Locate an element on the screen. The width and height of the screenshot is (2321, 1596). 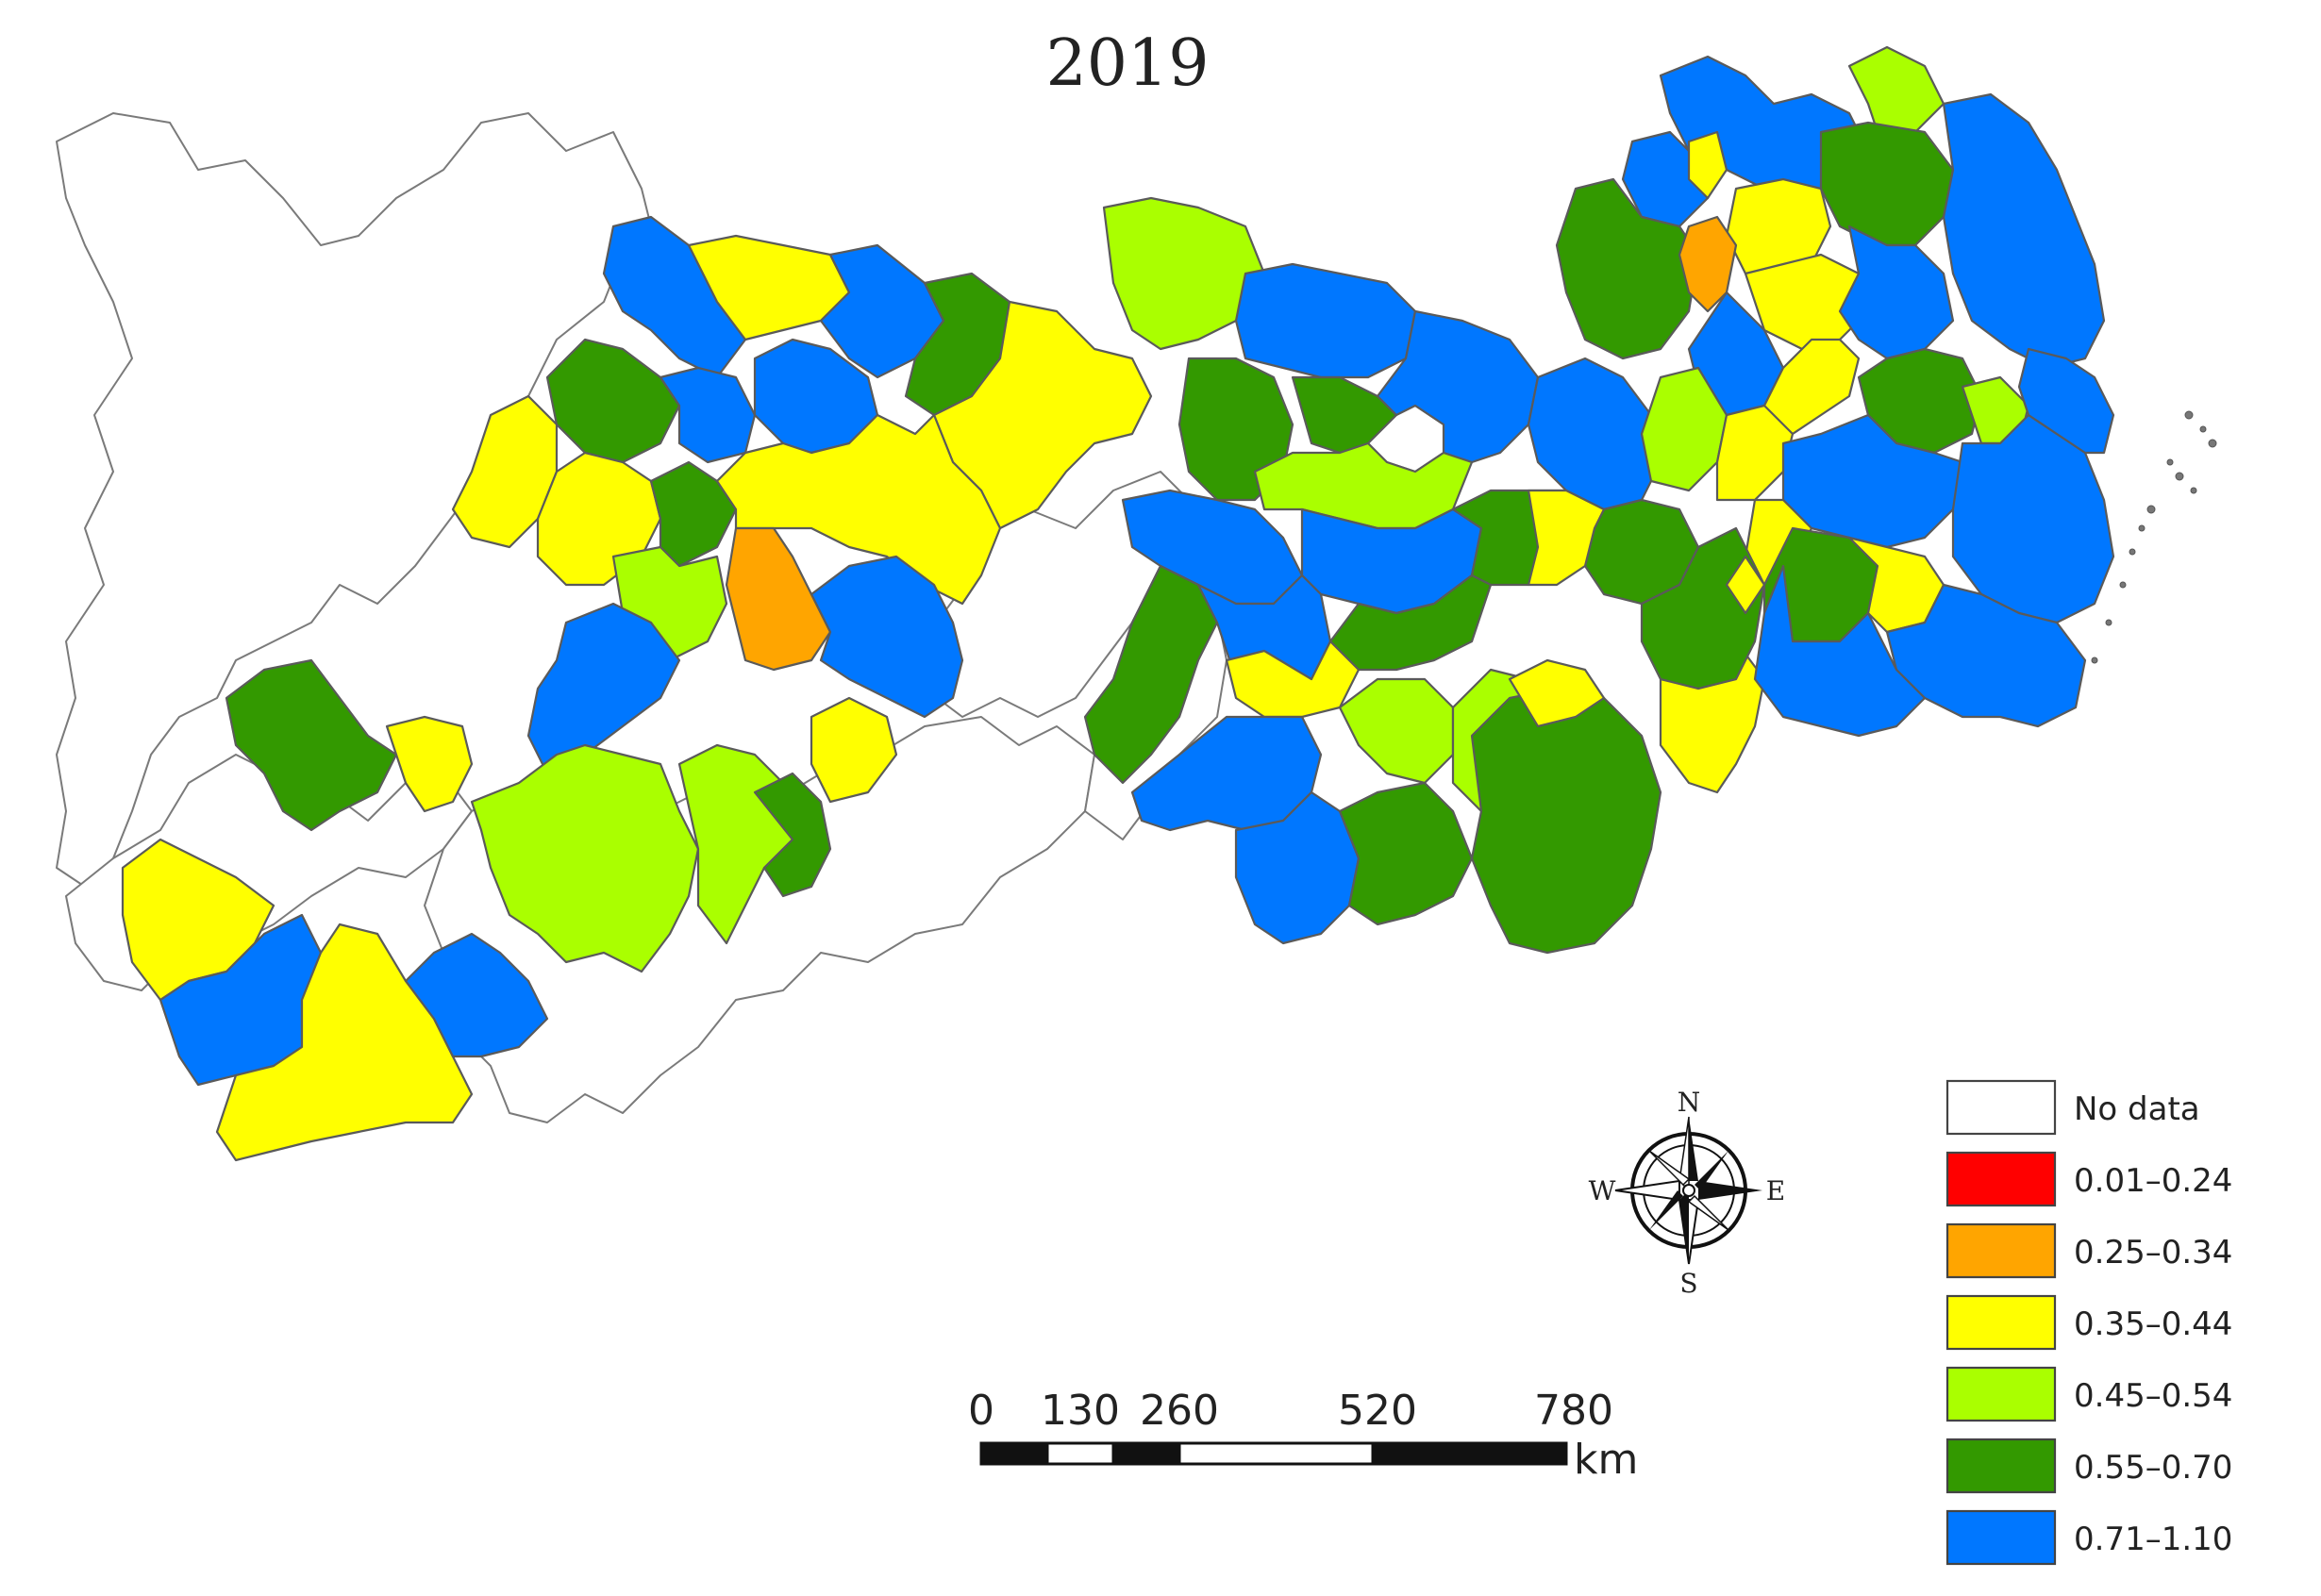
region-green-c7 is located at coordinates (1566, 821).